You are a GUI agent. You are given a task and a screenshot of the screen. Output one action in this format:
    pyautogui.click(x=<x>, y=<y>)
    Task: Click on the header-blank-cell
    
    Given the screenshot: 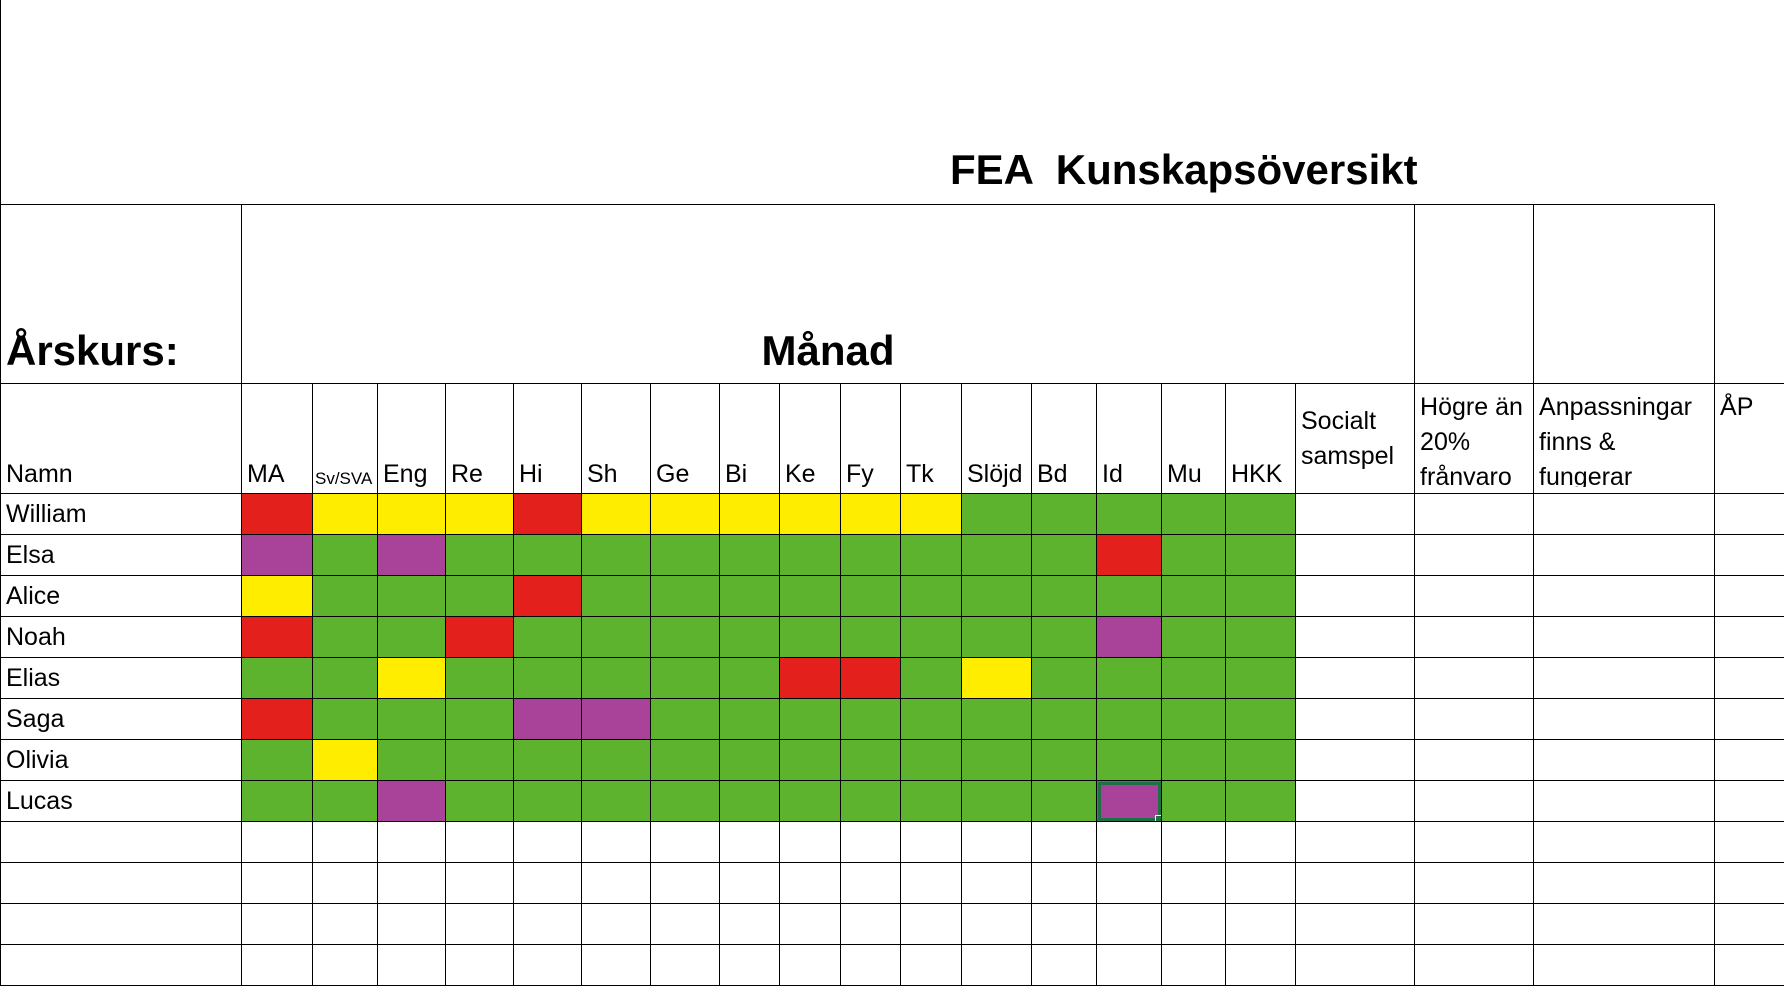 What is the action you would take?
    pyautogui.click(x=1624, y=294)
    